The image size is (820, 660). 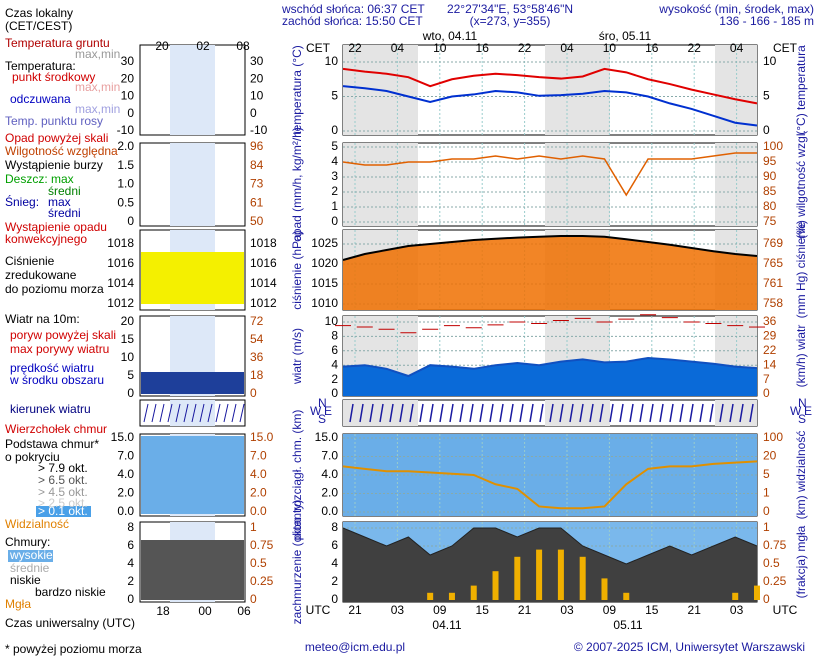 I want to click on coords: (x=273, y=355), so click(x=510, y=21).